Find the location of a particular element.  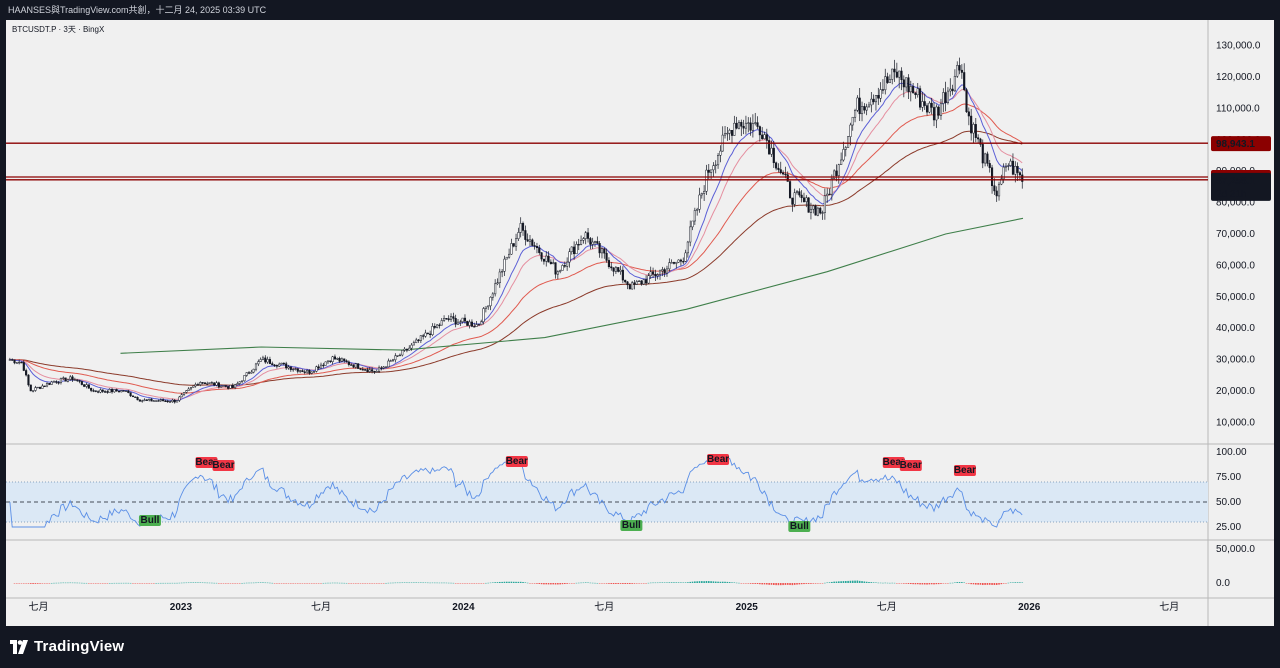

time-tick-label: 2024 is located at coordinates (463, 607).